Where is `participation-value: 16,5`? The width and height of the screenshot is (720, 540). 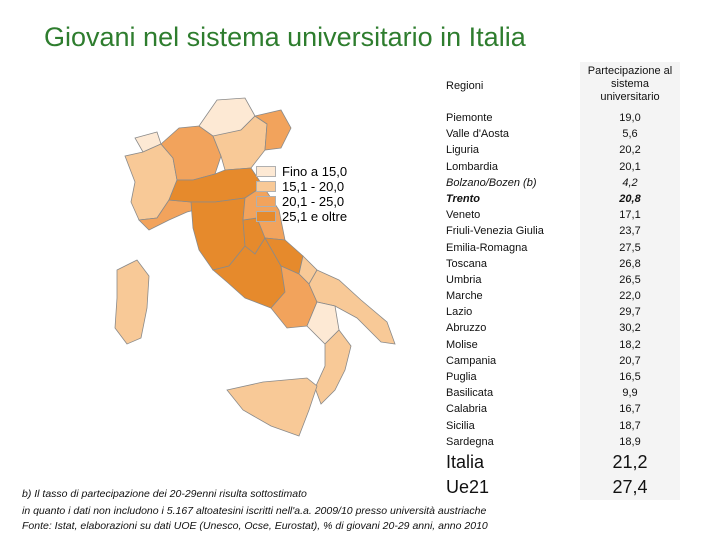
participation-value: 16,5 is located at coordinates (630, 377).